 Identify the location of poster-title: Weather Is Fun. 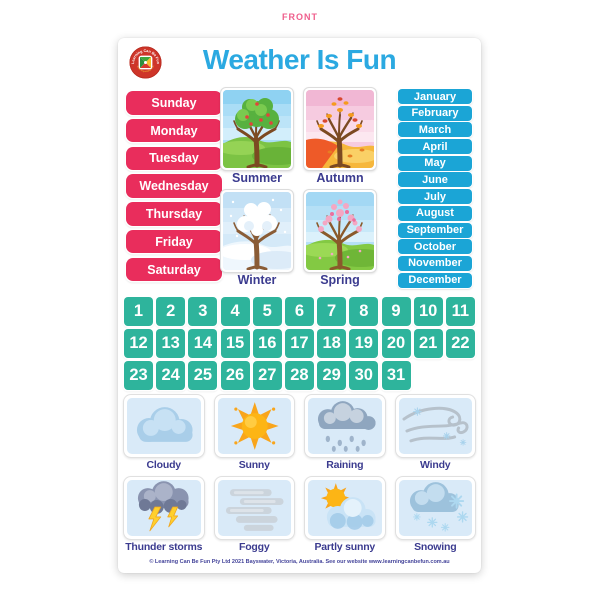
(299, 59).